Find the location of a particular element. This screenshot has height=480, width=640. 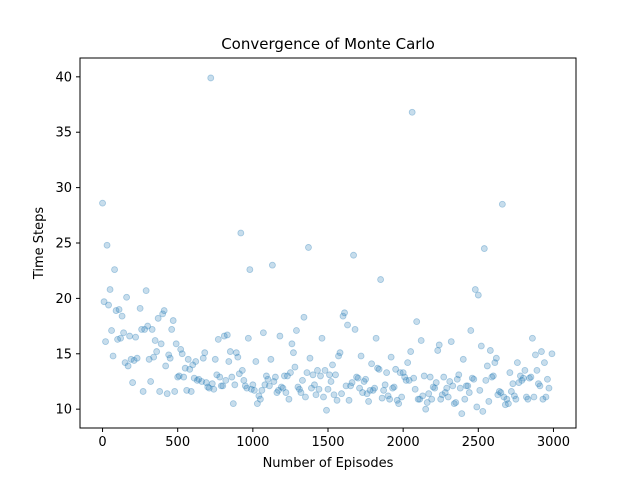

x-tick-label: 1500 is located at coordinates (327, 442).